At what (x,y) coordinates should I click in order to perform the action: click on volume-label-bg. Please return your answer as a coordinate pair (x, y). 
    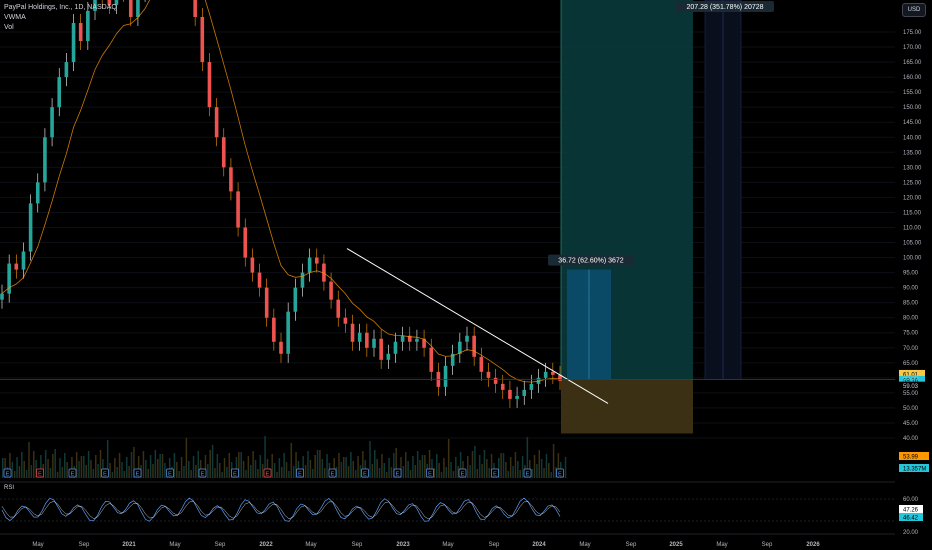
    Looking at the image, I should click on (914, 468).